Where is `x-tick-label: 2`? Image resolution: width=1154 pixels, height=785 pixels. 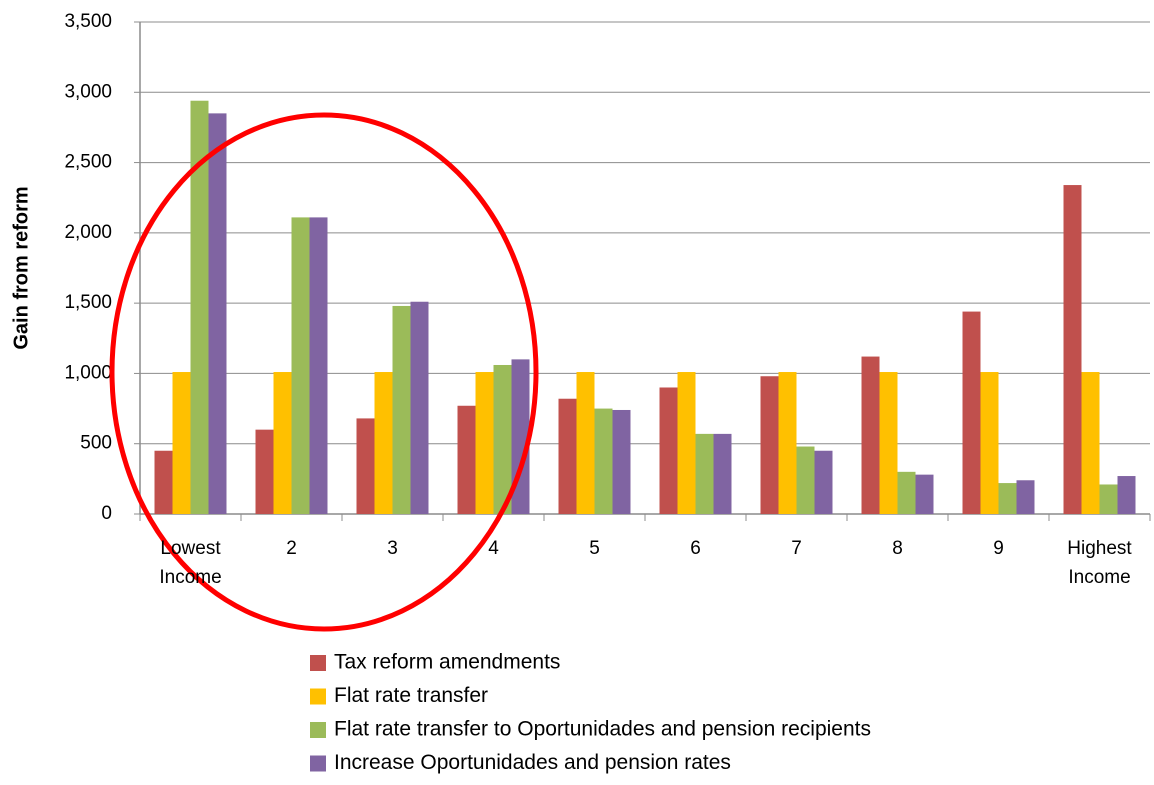 x-tick-label: 2 is located at coordinates (291, 548).